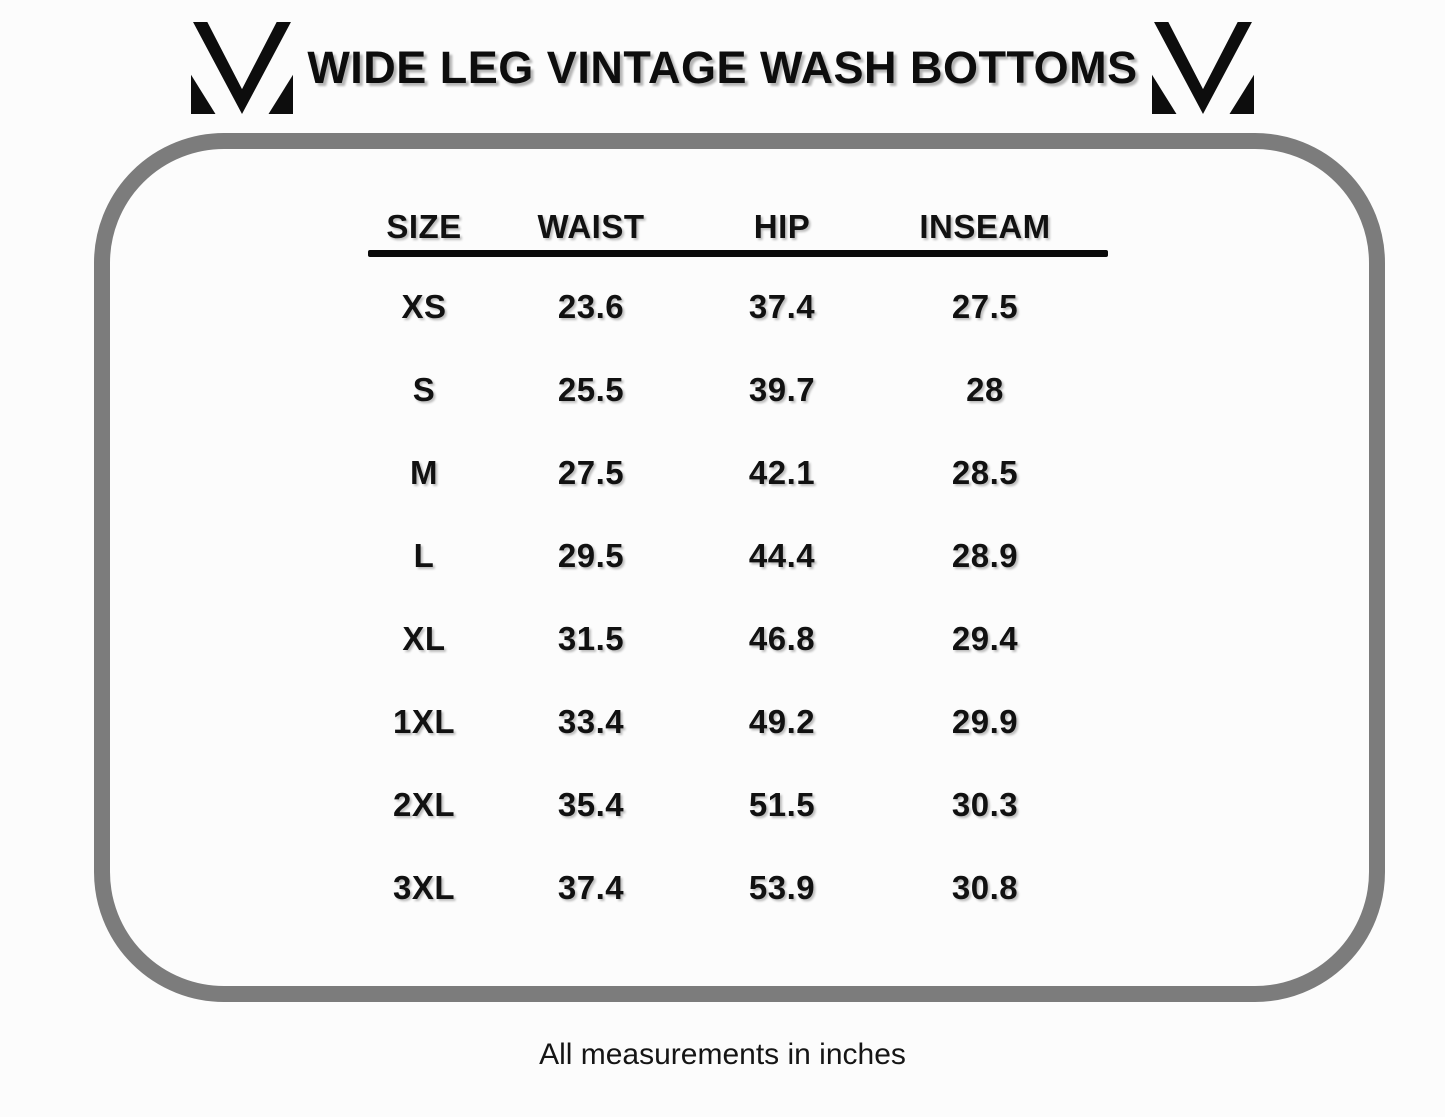 Image resolution: width=1445 pixels, height=1117 pixels. Describe the element at coordinates (985, 226) in the screenshot. I see `column-header-inseam: INSEAM` at that location.